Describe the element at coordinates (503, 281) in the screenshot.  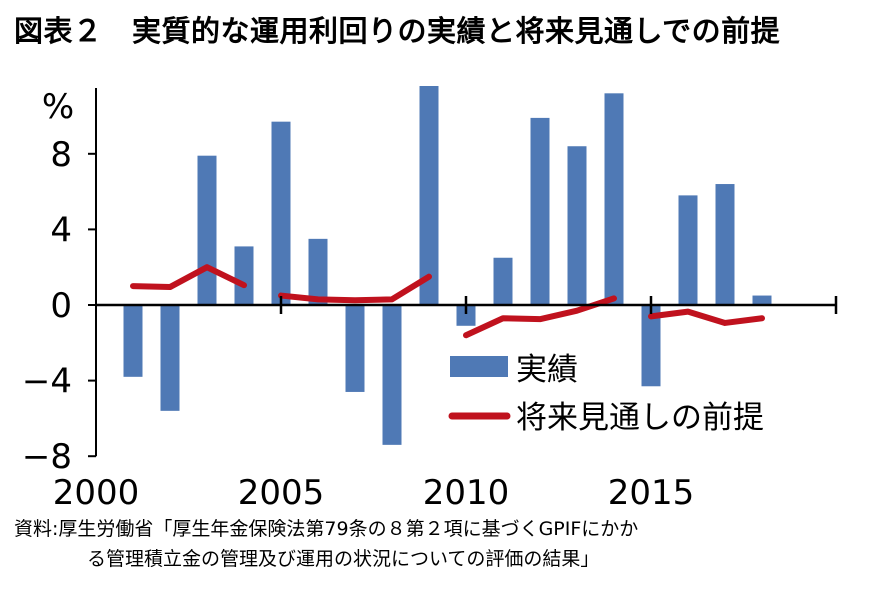
I see `bar-2011` at that location.